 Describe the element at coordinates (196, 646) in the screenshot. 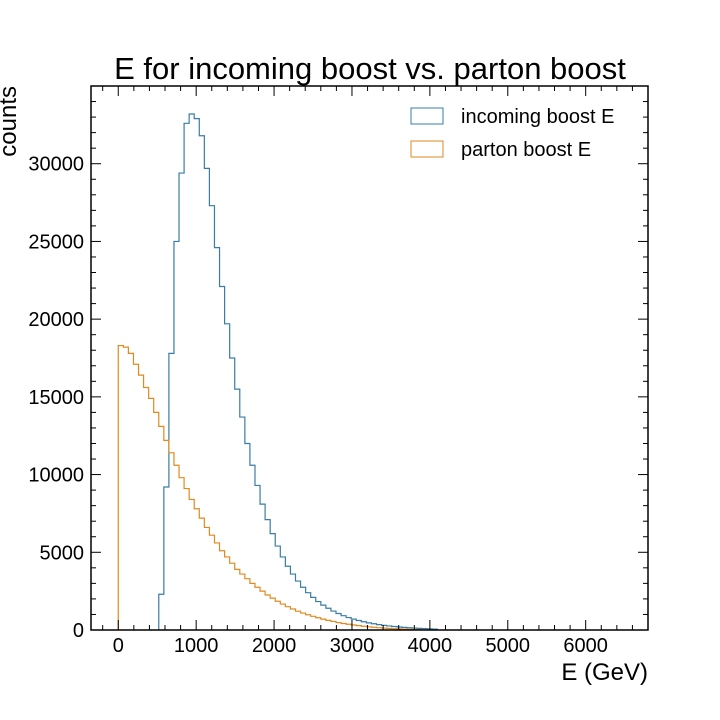

I see `x-tick-label: 1000` at that location.